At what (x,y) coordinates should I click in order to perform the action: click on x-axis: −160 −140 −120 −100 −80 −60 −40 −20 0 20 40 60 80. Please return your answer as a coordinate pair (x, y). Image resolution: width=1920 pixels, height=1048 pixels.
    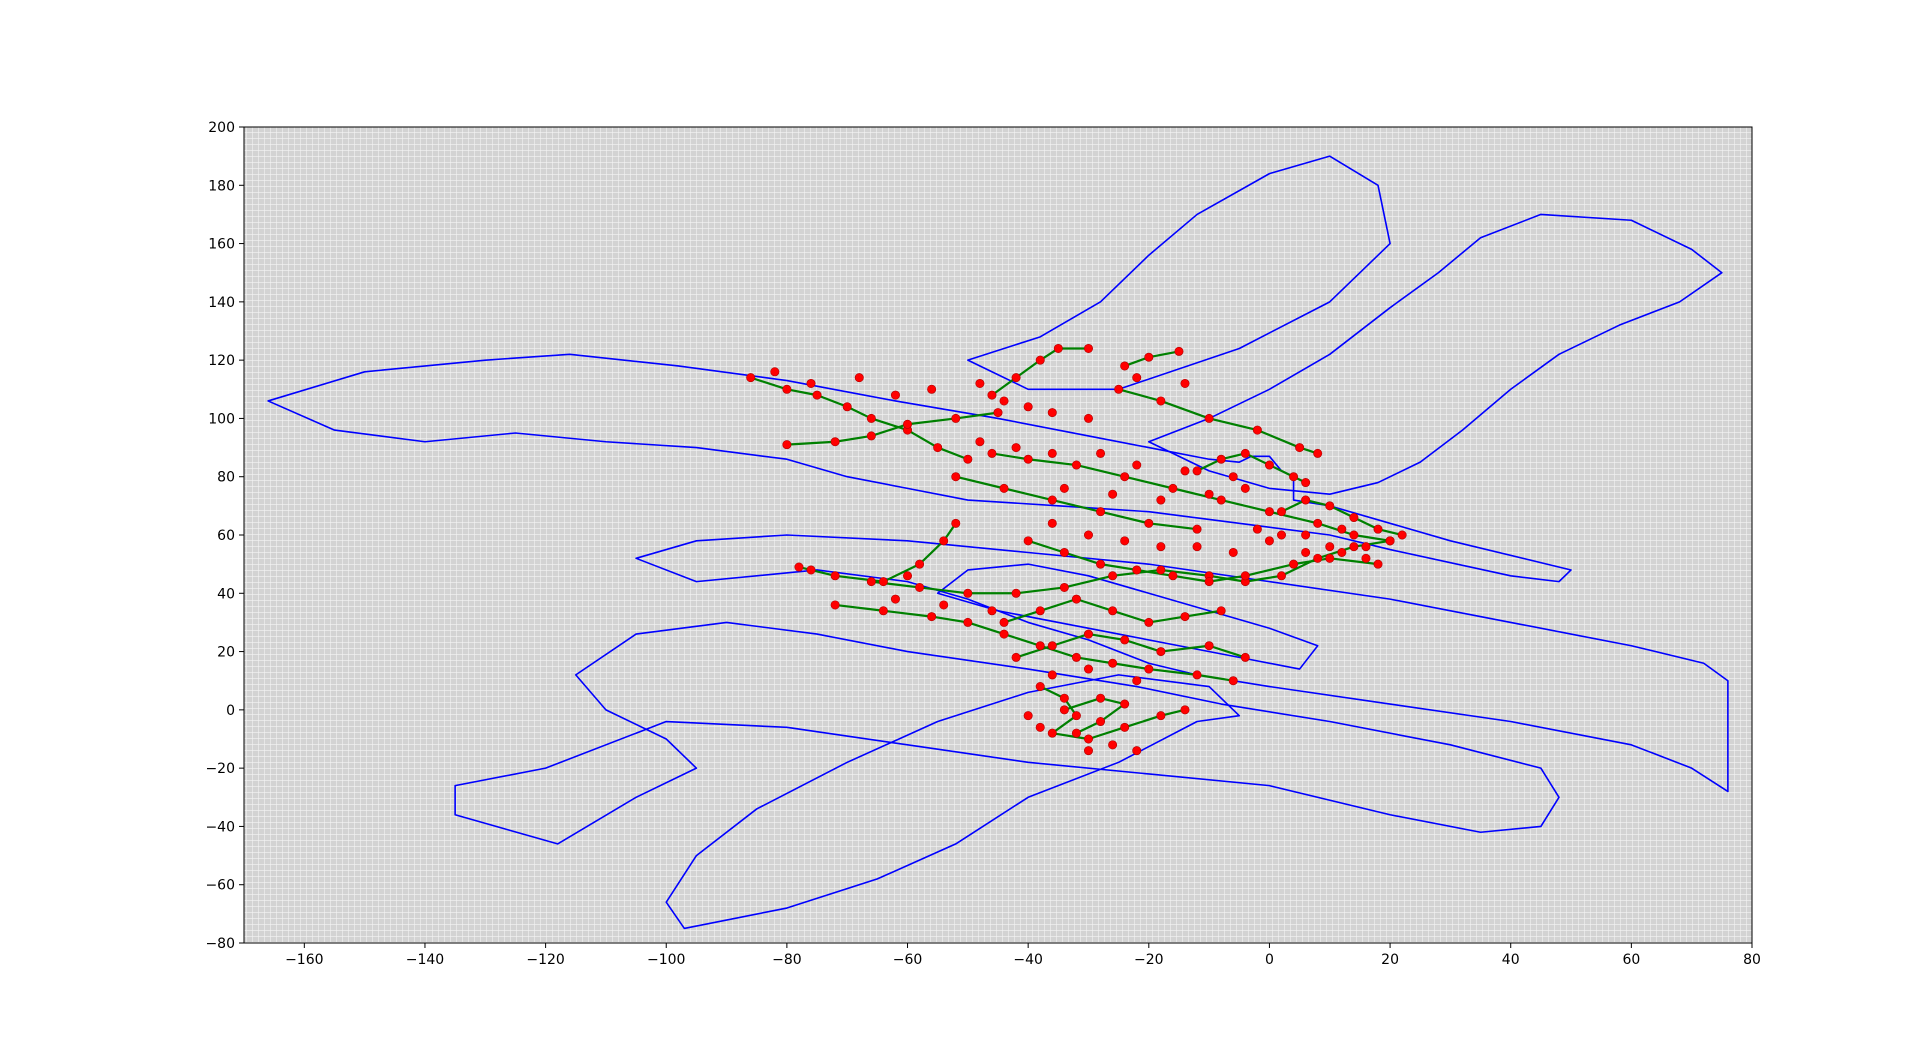
    Looking at the image, I should click on (1023, 955).